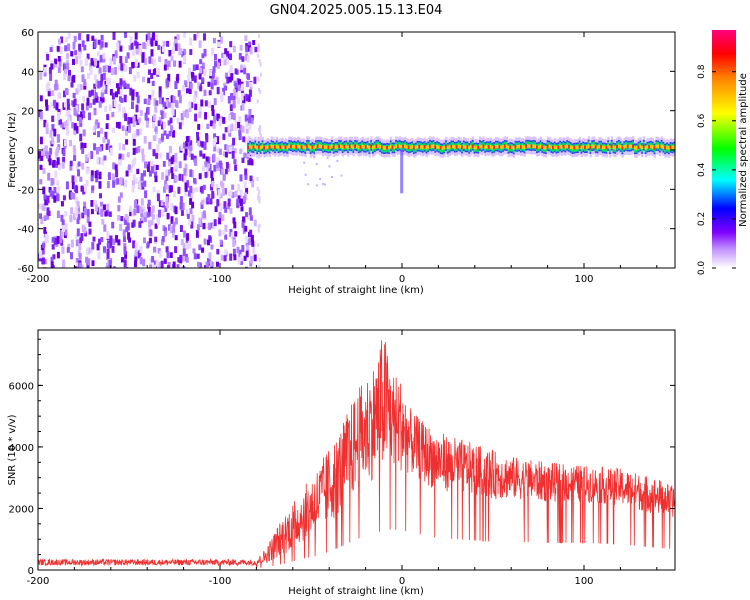 This screenshot has width=750, height=600. What do you see at coordinates (716, 169) in the screenshot?
I see `colorbar-ticks: 0.0 0.2 0.4 0.6 0.8` at bounding box center [716, 169].